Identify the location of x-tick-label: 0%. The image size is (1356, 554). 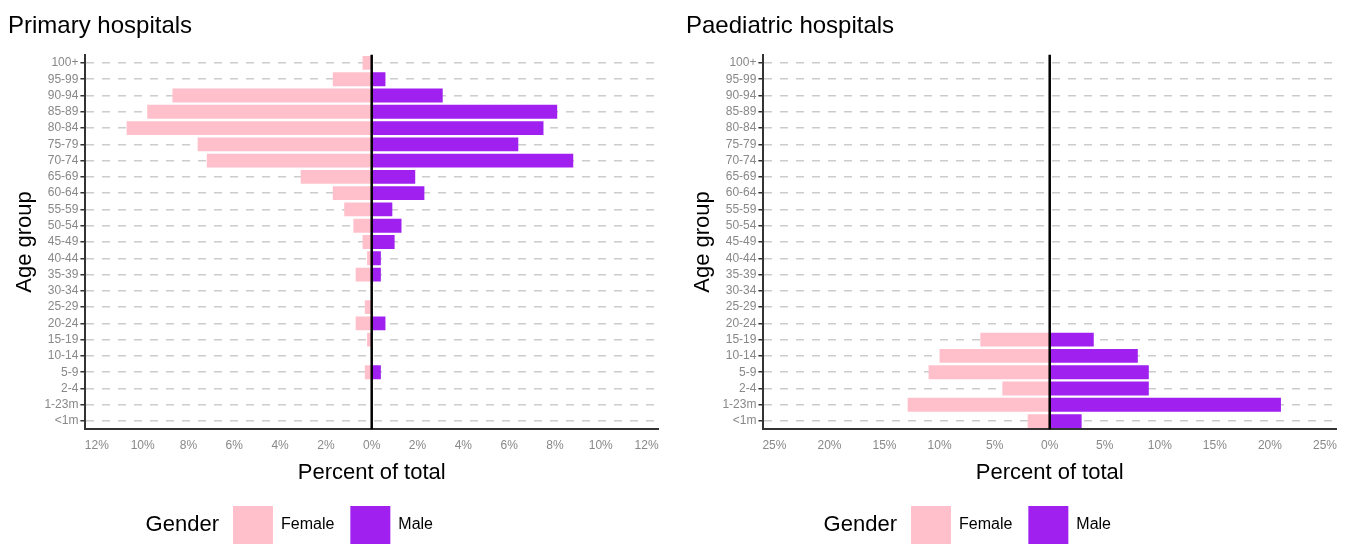
(1050, 444).